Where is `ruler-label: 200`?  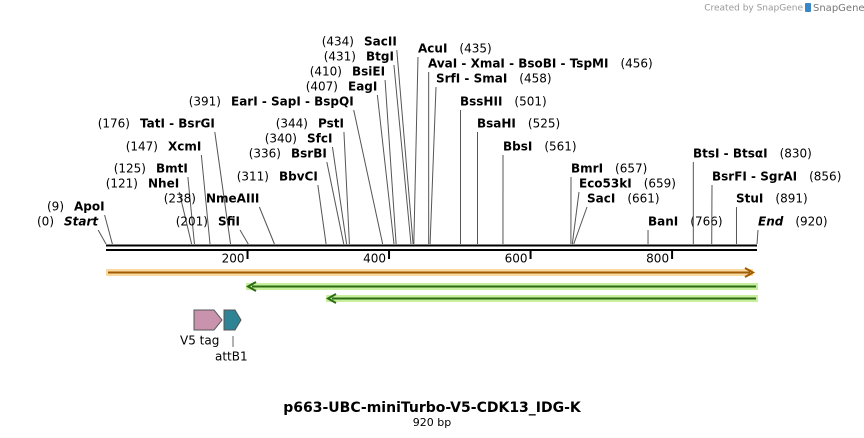
ruler-label: 200 is located at coordinates (233, 259).